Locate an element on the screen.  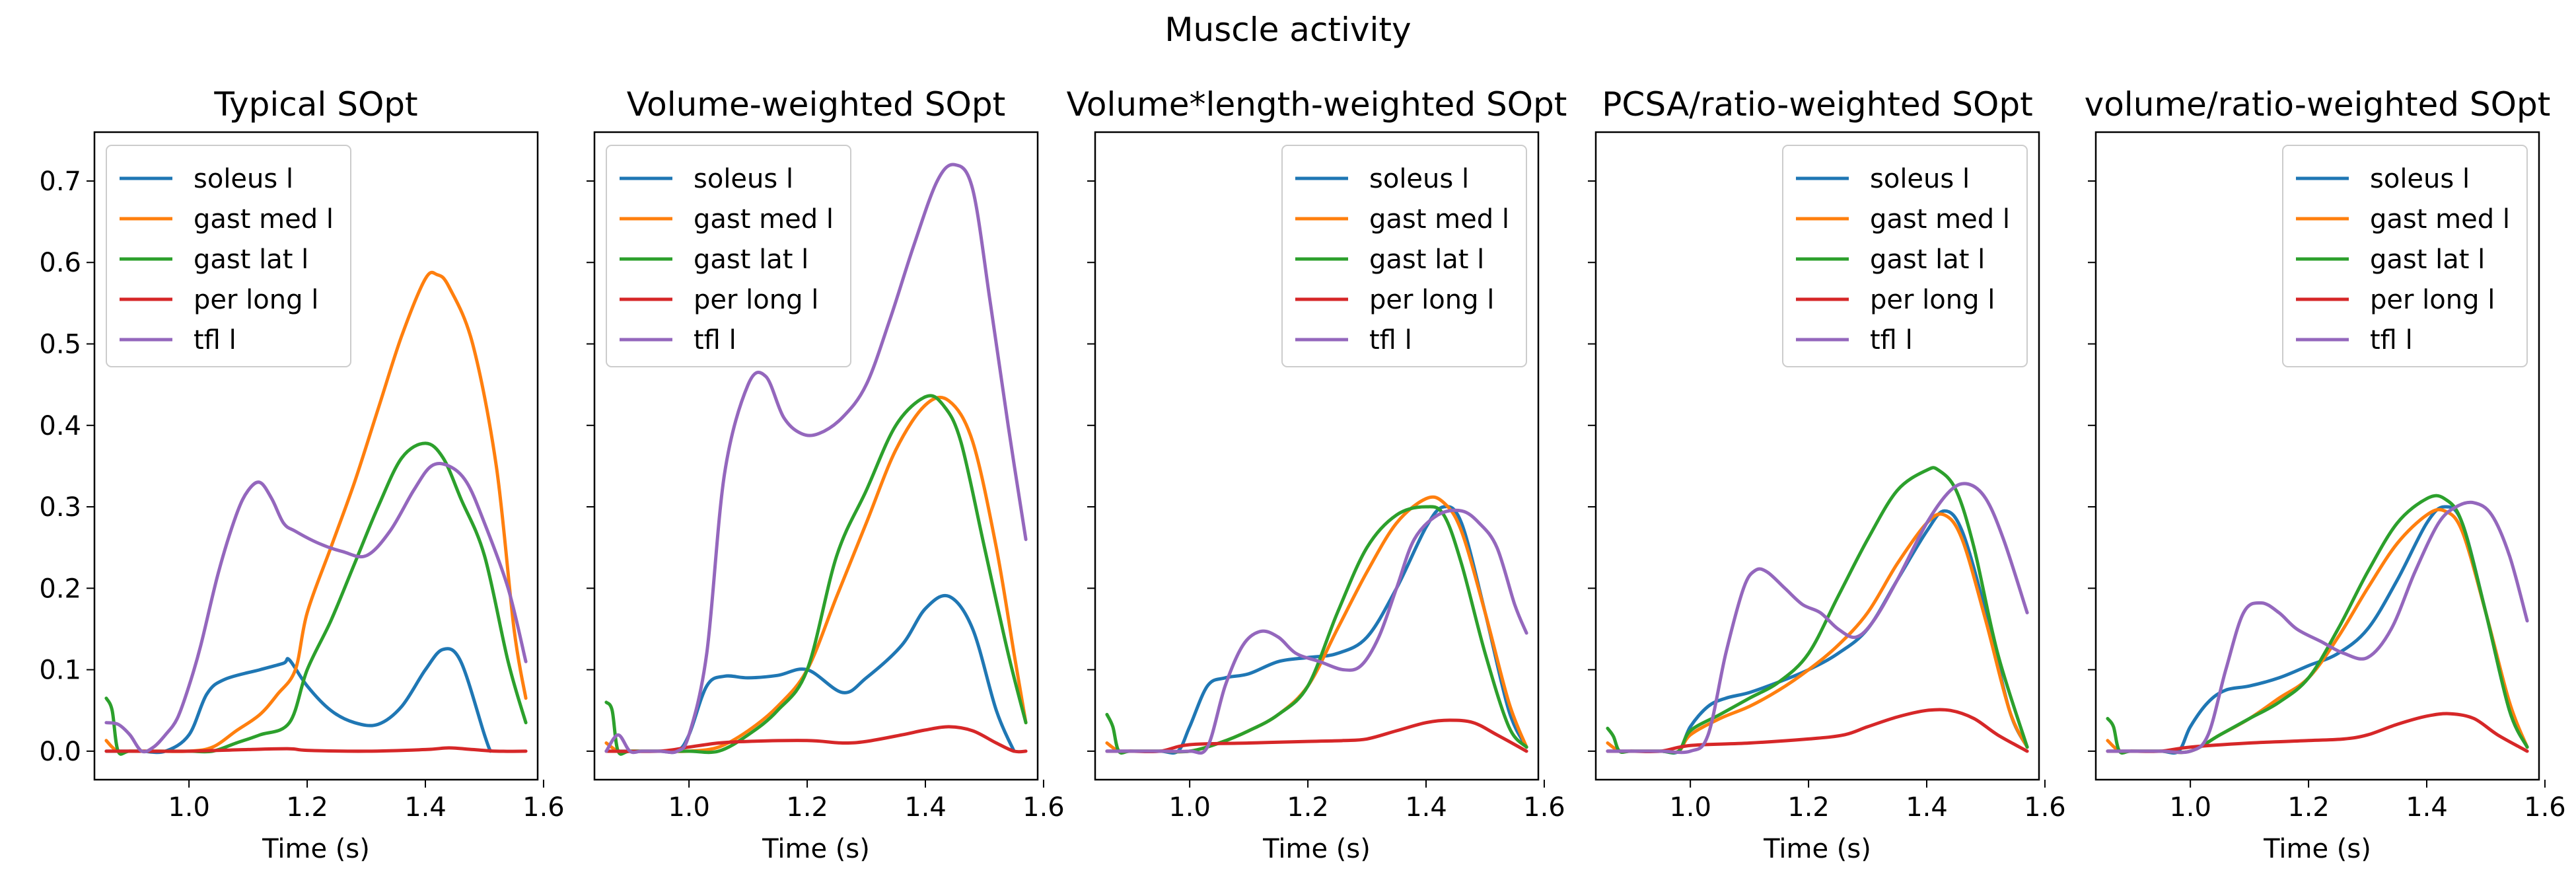
y-tick-label: 0.1 is located at coordinates (60, 670).